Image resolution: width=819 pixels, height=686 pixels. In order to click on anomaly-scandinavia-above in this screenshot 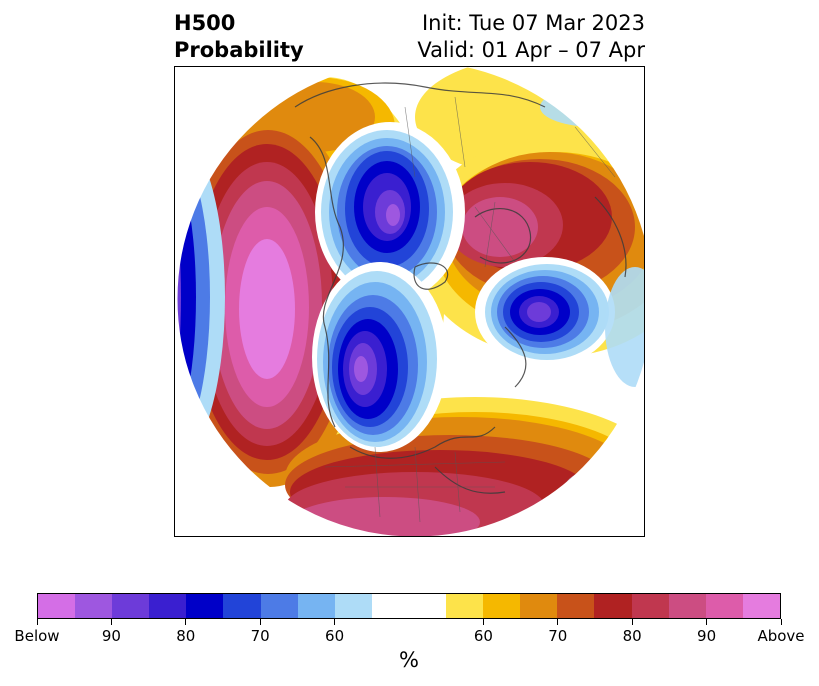, I will do `click(544, 232)`.